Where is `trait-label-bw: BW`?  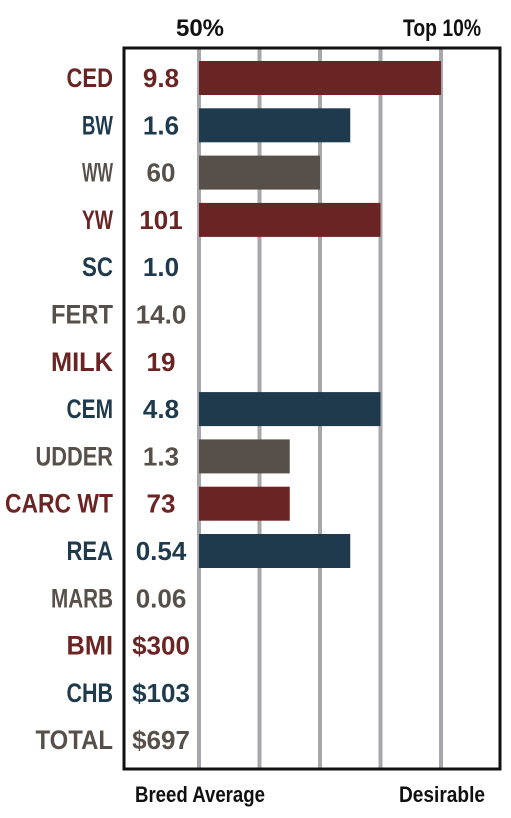 trait-label-bw: BW is located at coordinates (97, 125).